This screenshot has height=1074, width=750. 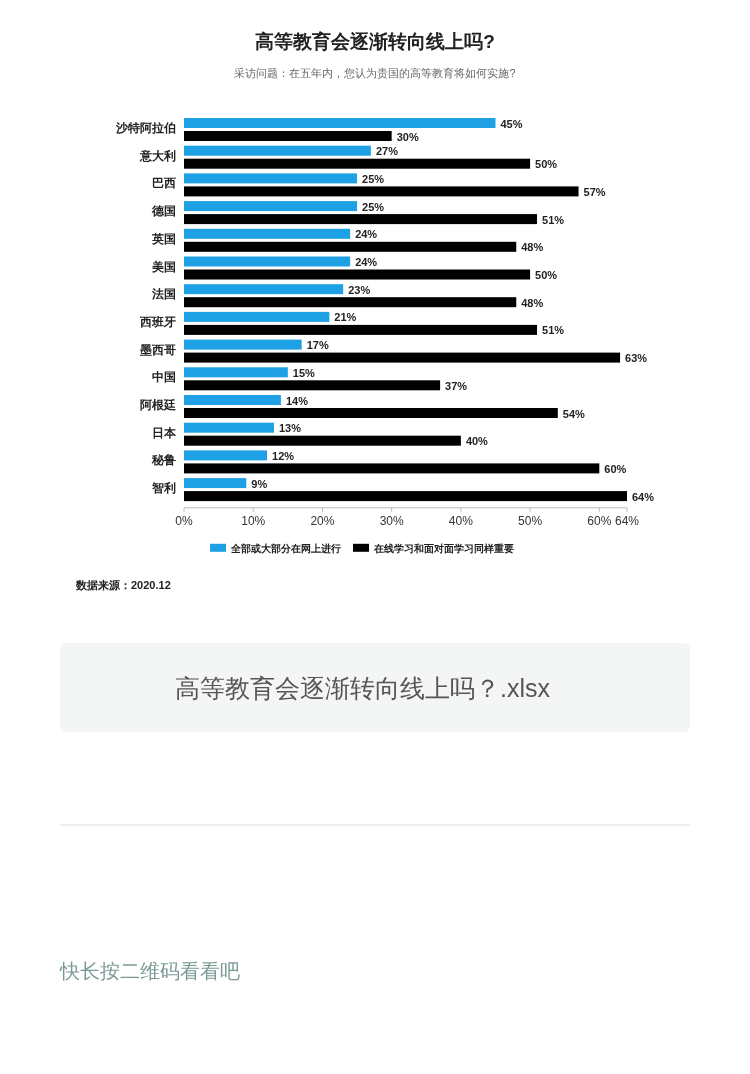 What do you see at coordinates (387, 151) in the screenshot?
I see `data-label: 27%` at bounding box center [387, 151].